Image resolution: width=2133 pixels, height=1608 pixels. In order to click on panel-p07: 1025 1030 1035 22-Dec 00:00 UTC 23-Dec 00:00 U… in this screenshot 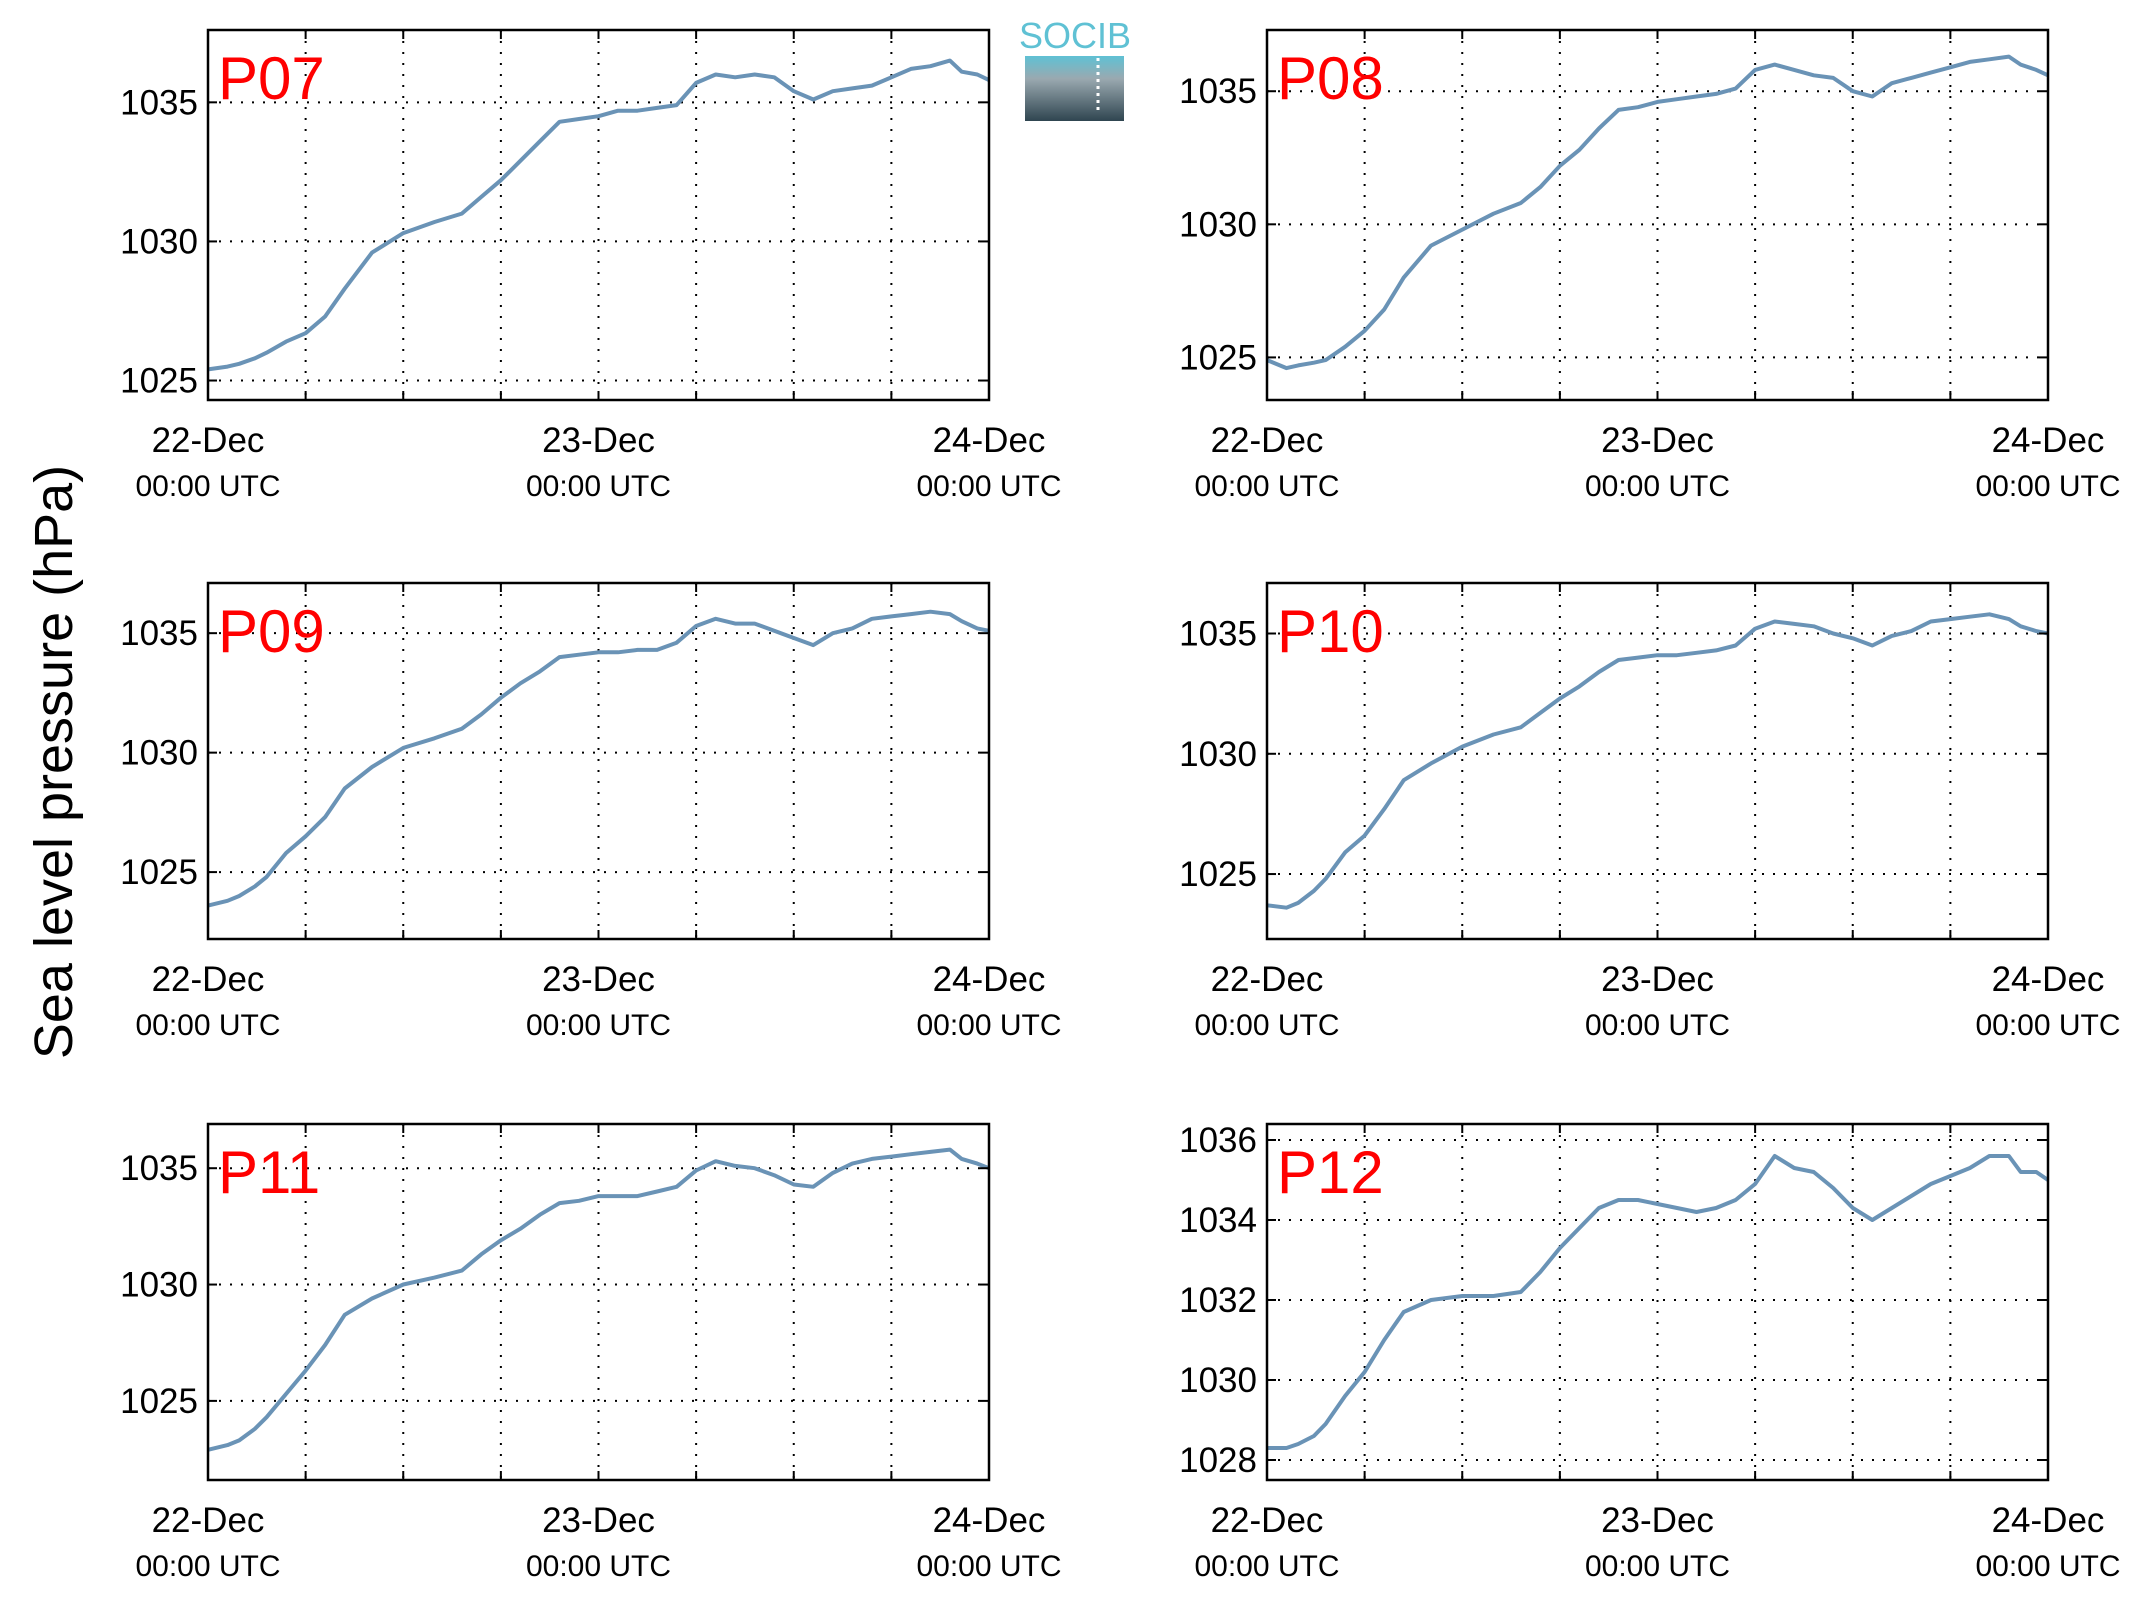, I will do `click(591, 265)`.